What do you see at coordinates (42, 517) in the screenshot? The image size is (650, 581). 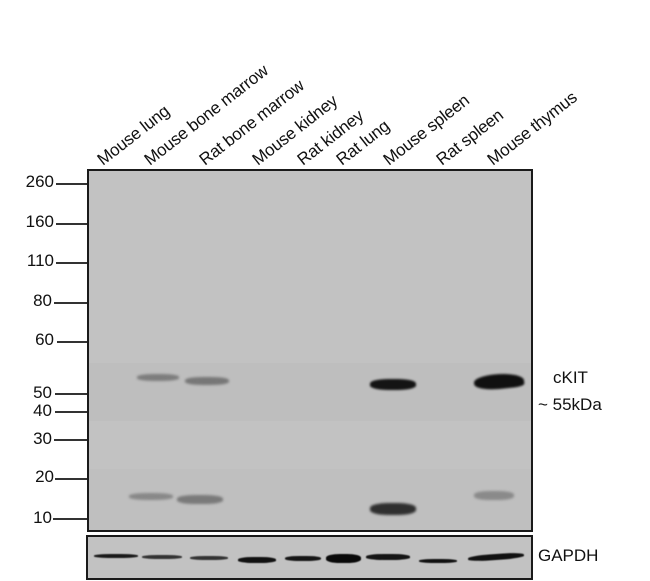 I see `marker-label-10: 10` at bounding box center [42, 517].